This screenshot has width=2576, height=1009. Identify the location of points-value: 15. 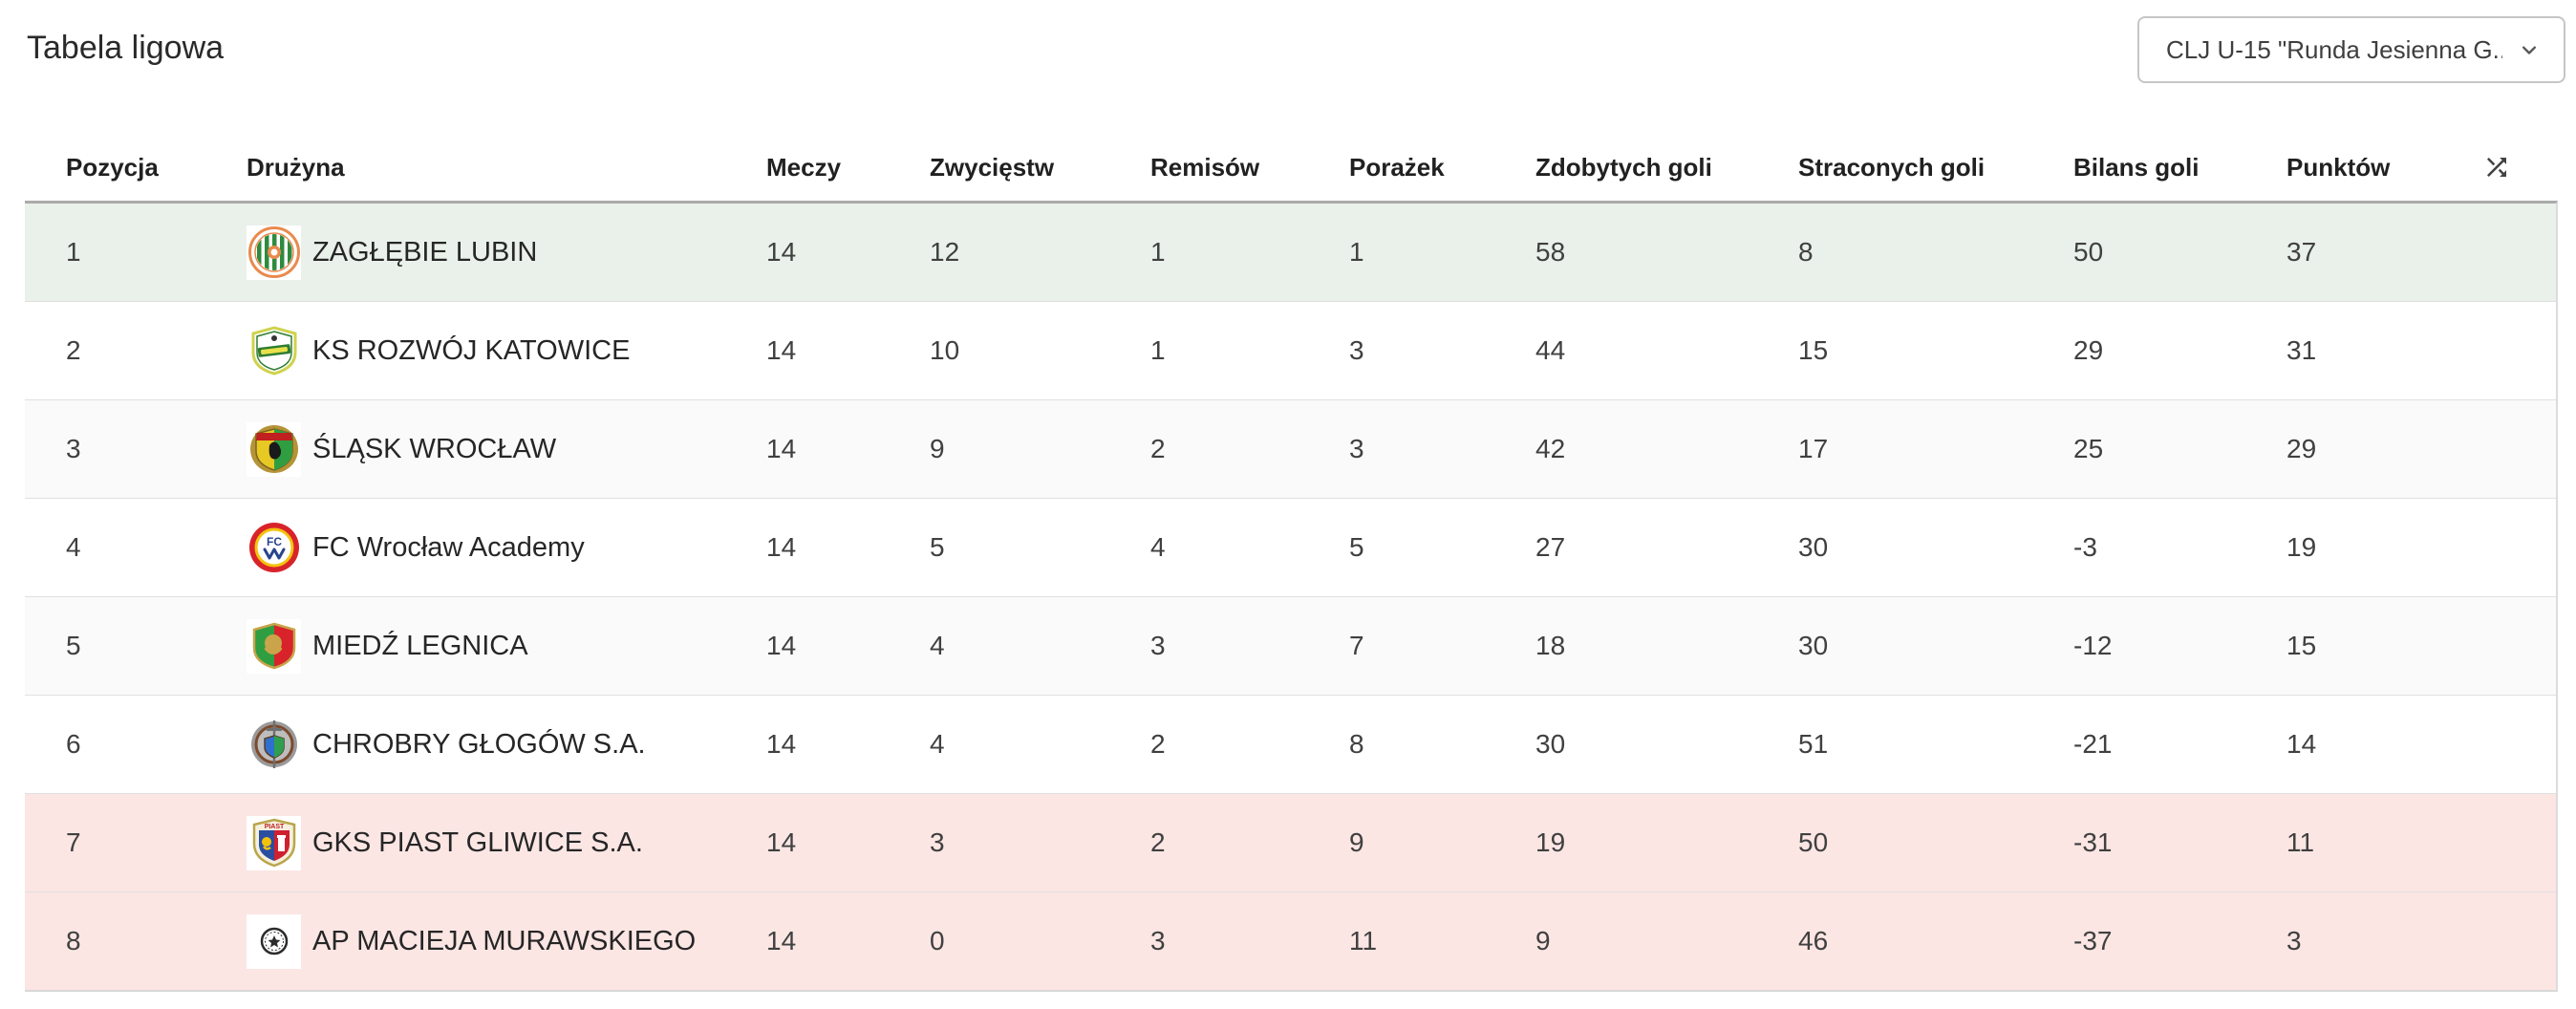
(2301, 645).